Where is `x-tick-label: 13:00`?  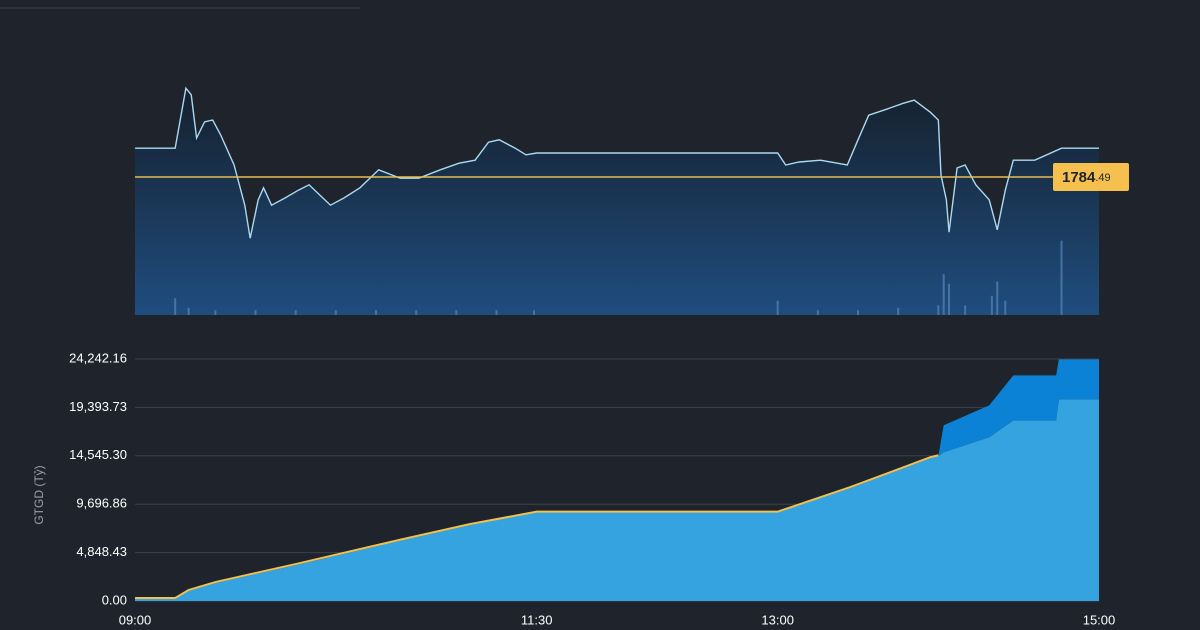
x-tick-label: 13:00 is located at coordinates (777, 619).